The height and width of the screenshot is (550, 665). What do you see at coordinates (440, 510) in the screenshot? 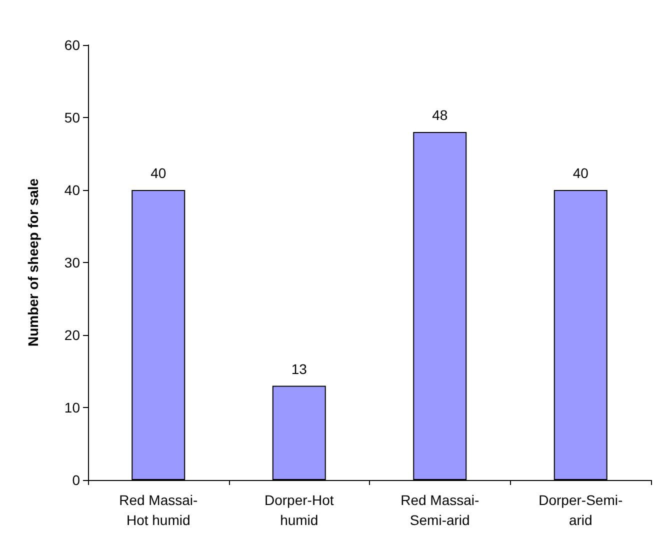
I see `x-tick-label: Red Massai-Semi-arid` at bounding box center [440, 510].